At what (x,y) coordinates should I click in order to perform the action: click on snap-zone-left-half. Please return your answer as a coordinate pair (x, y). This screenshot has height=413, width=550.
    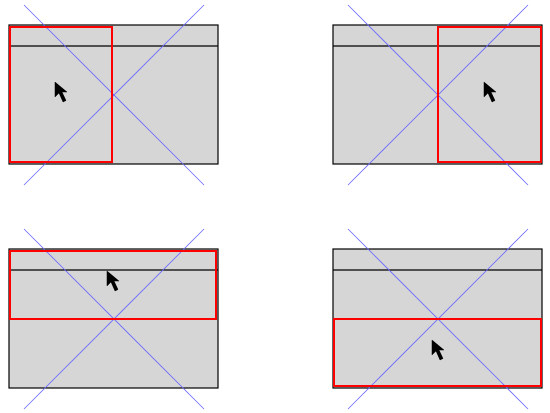
    Looking at the image, I should click on (61, 94).